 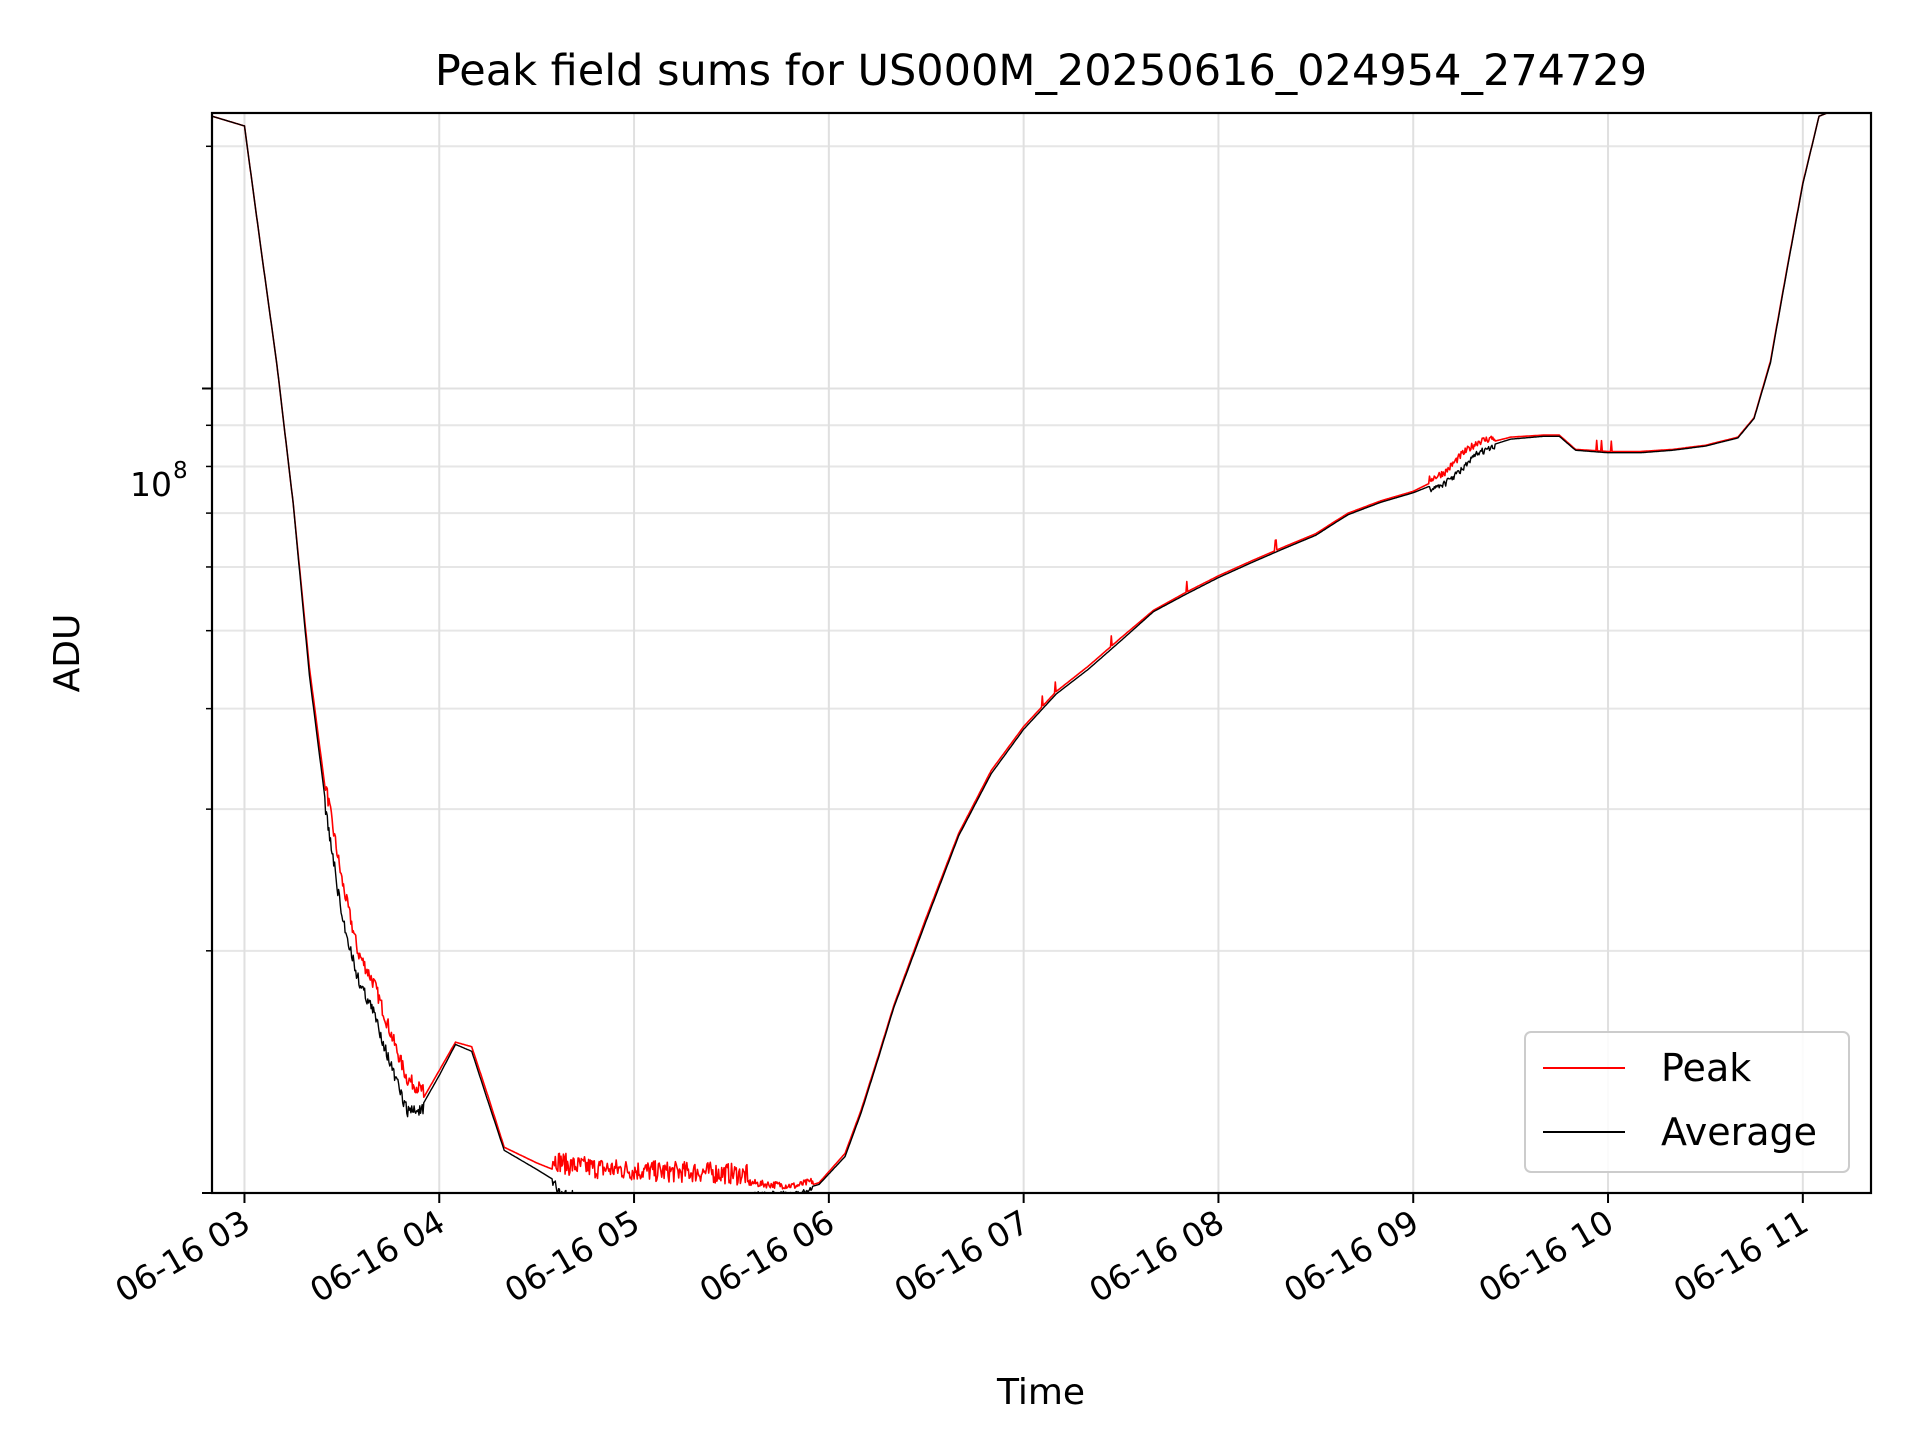 What do you see at coordinates (1706, 1068) in the screenshot?
I see `legend-label-peak: Peak` at bounding box center [1706, 1068].